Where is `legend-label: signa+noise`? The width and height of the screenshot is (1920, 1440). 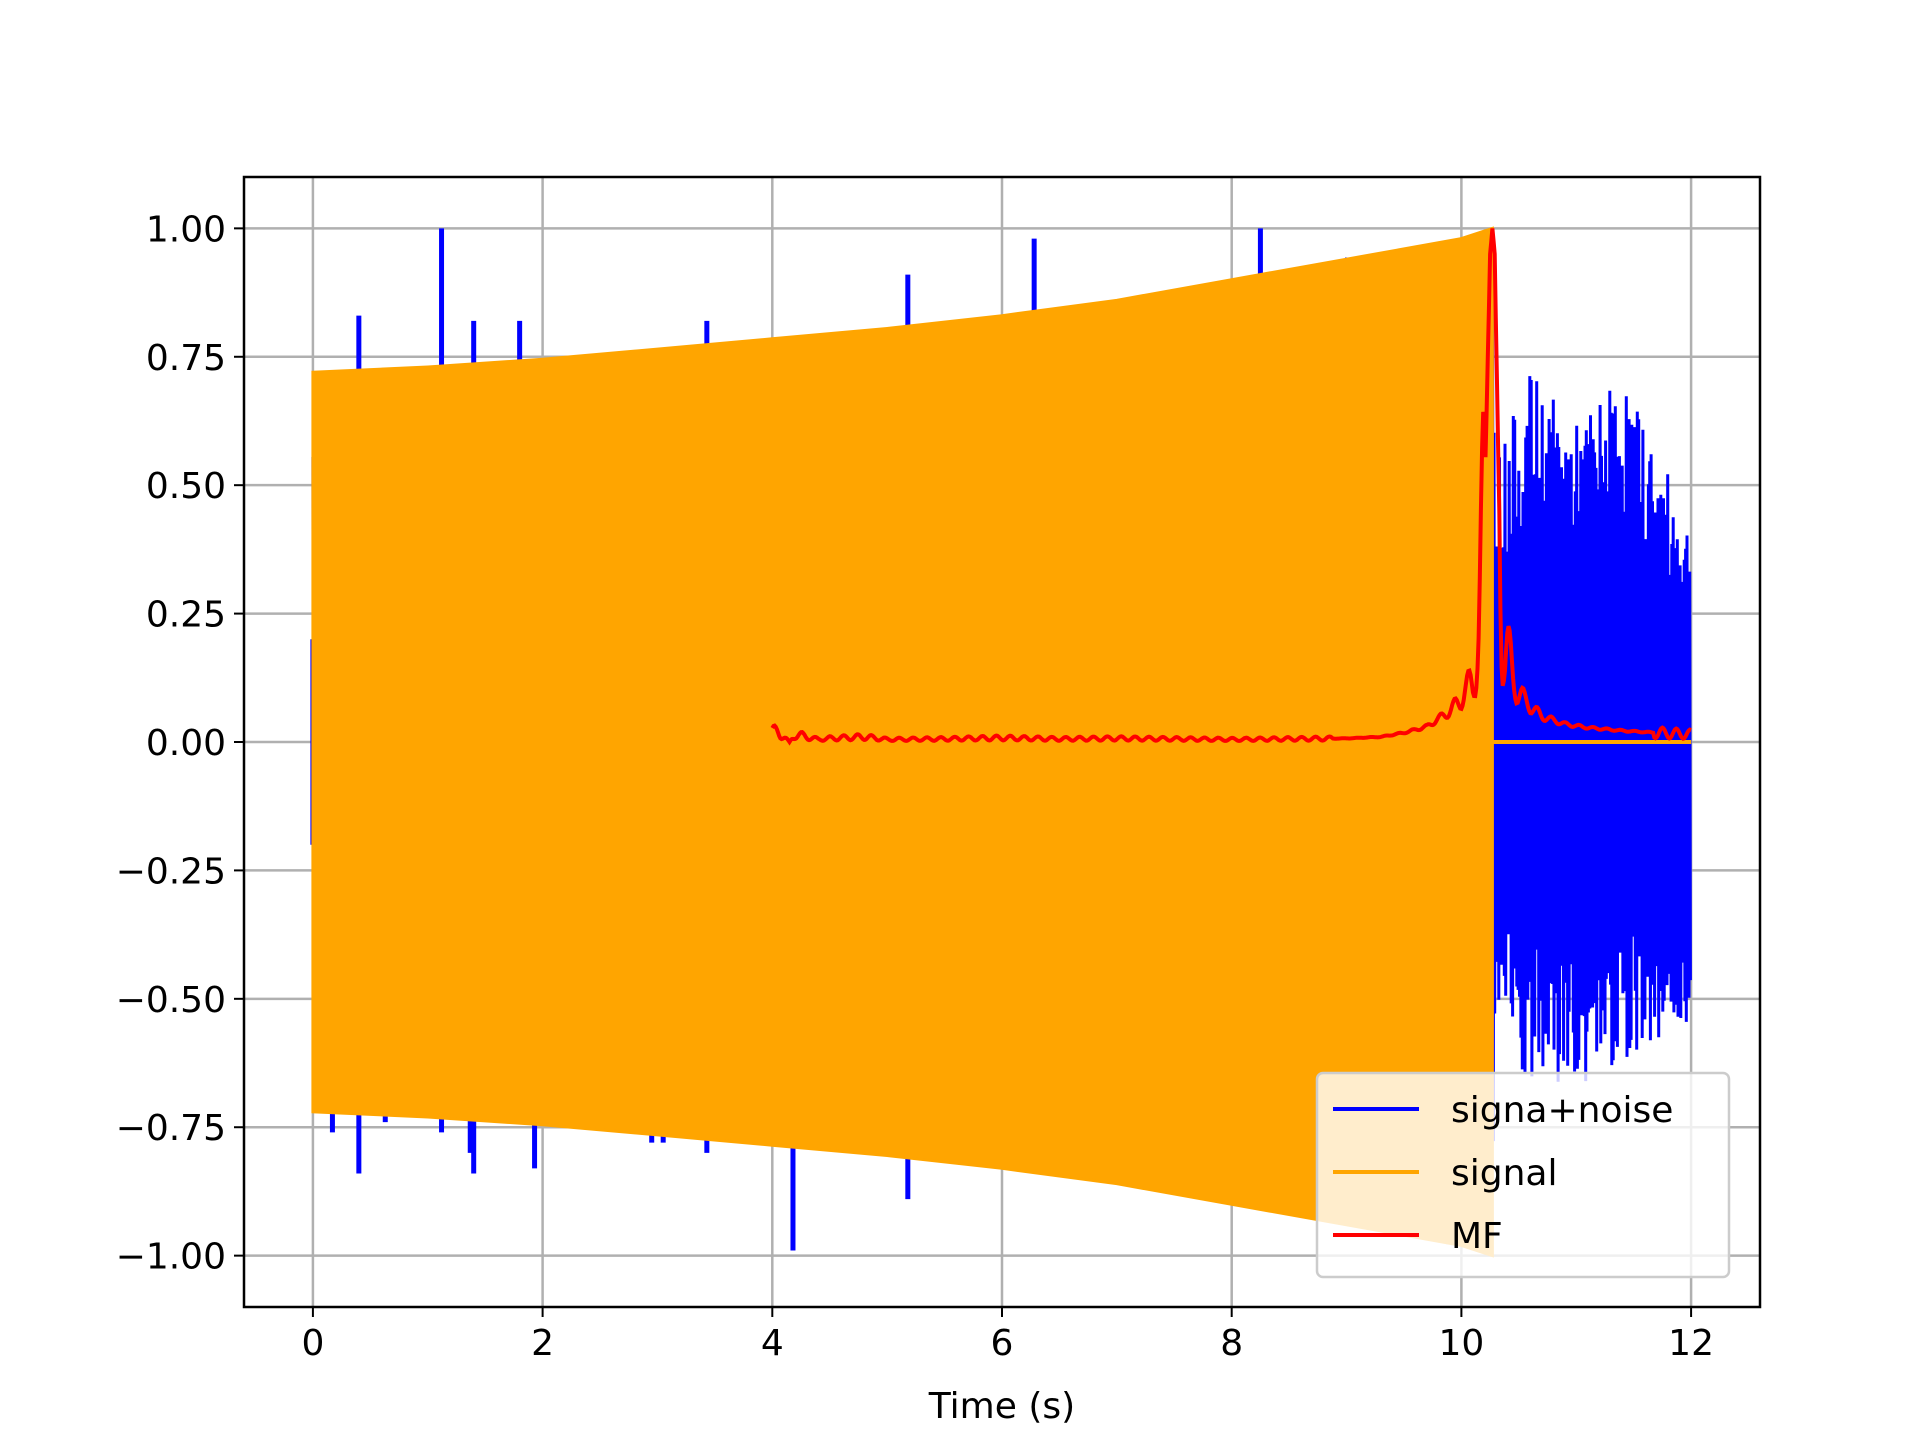 legend-label: signa+noise is located at coordinates (1562, 1110).